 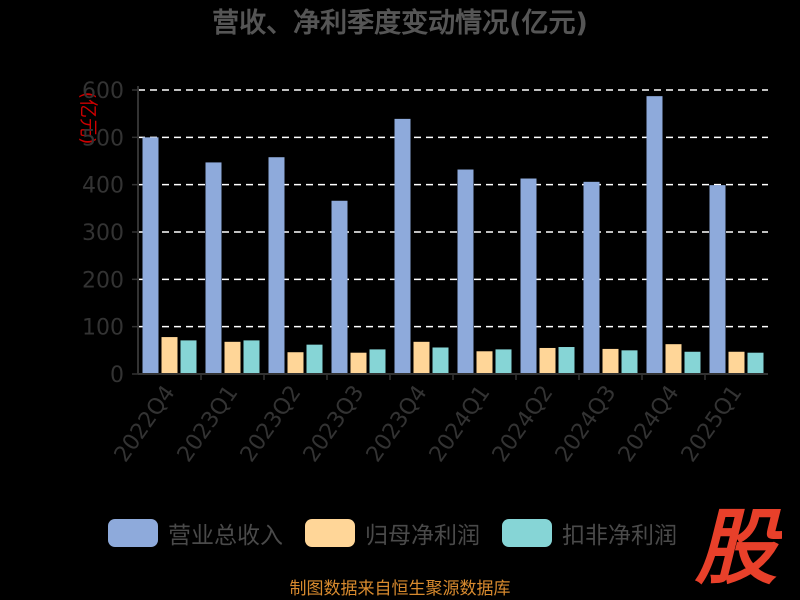 I want to click on bar-扣非净利润-2023Q1, so click(x=251, y=357).